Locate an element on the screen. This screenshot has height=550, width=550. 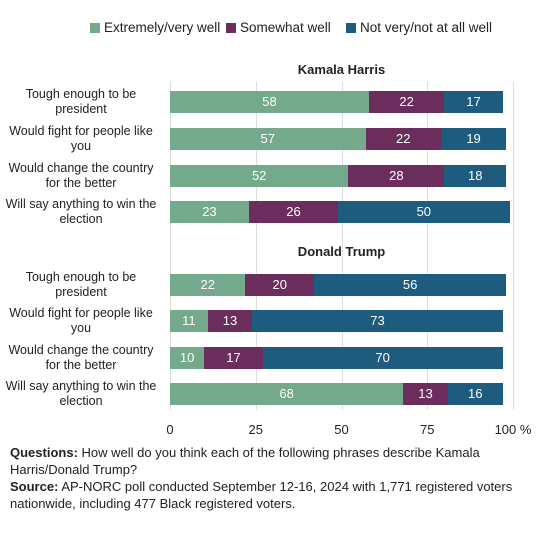
value-label: 23 is located at coordinates (209, 211).